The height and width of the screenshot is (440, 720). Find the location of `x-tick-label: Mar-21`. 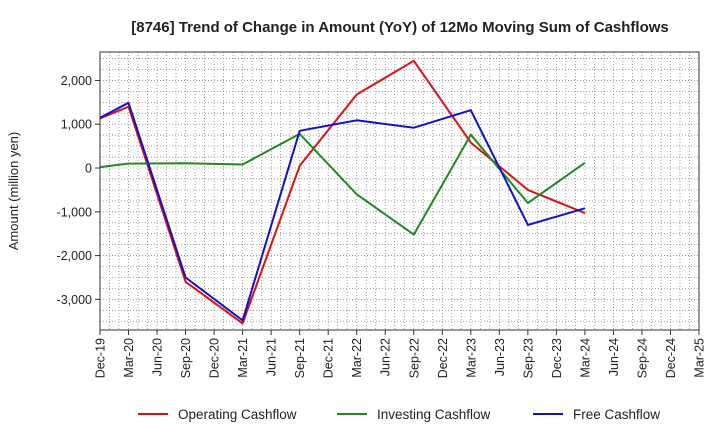

x-tick-label: Mar-21 is located at coordinates (243, 358).